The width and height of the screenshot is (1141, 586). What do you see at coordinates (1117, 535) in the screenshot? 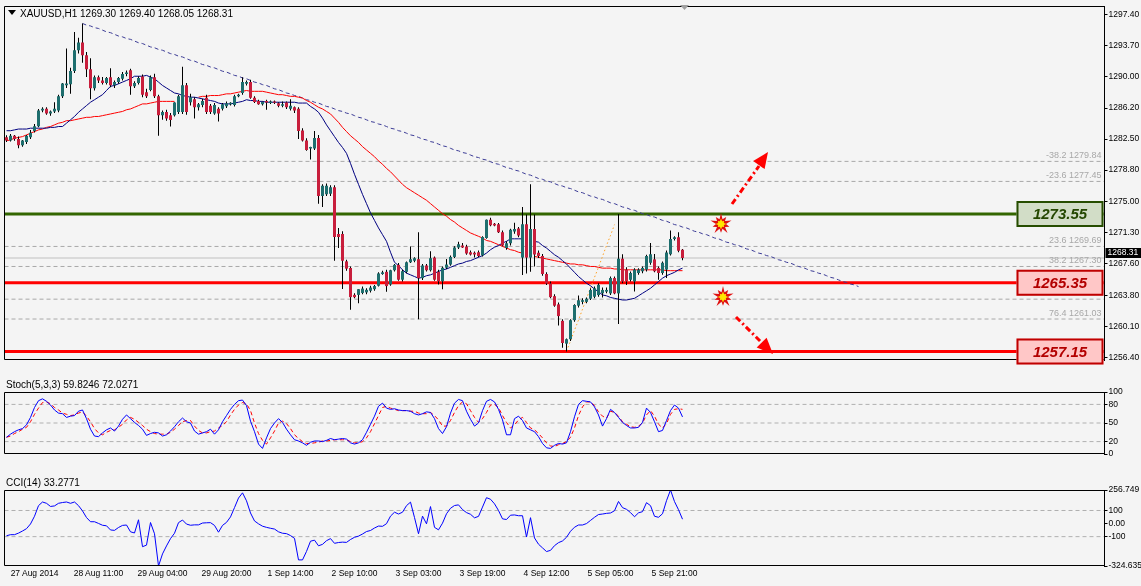
I see `y-tick-label: -100` at bounding box center [1117, 535].